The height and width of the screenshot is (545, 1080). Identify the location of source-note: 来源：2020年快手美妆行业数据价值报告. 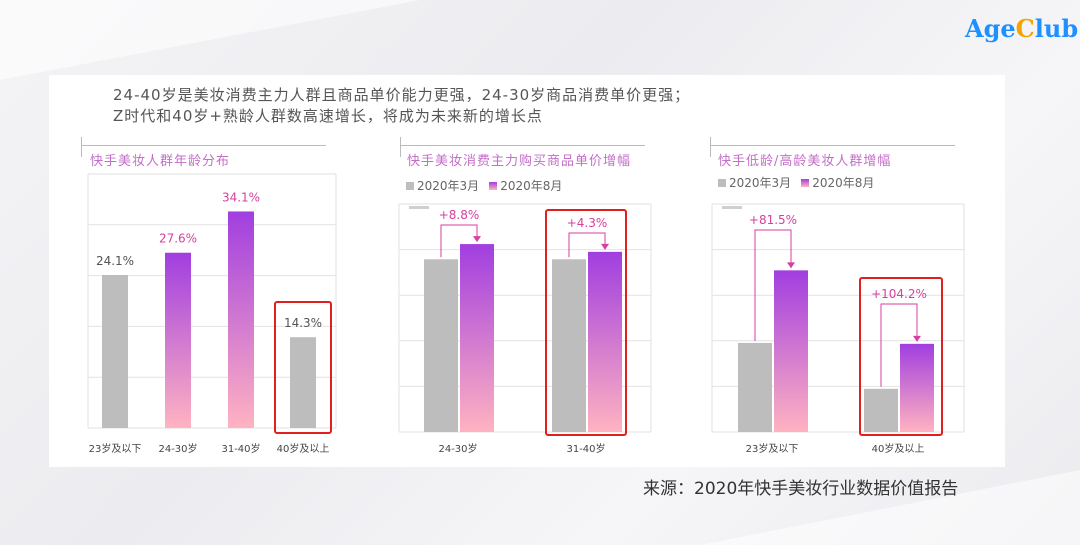
(801, 489).